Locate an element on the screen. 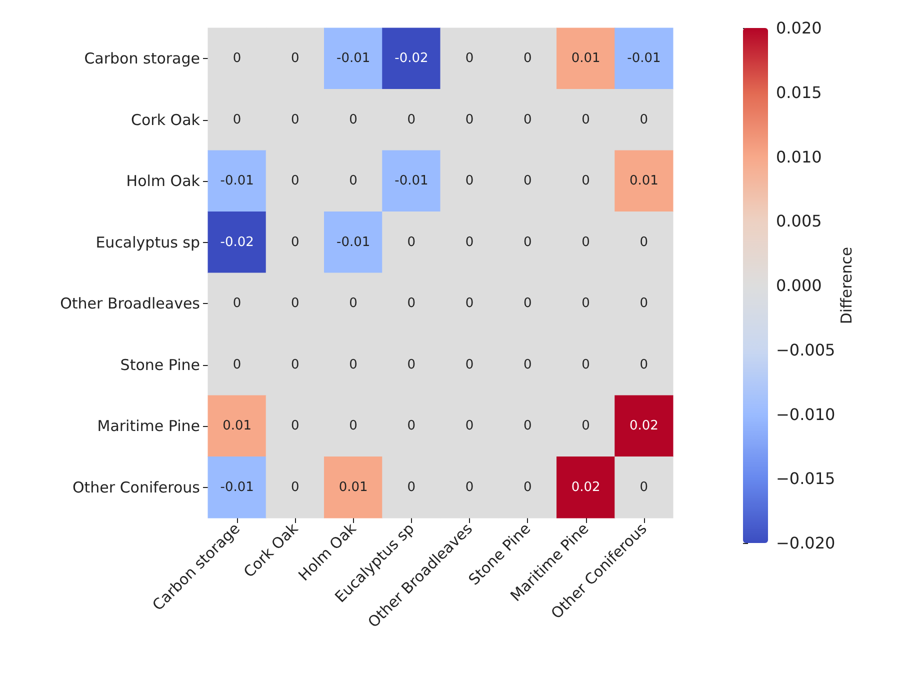  color-bar-label: −0.005 is located at coordinates (806, 350).